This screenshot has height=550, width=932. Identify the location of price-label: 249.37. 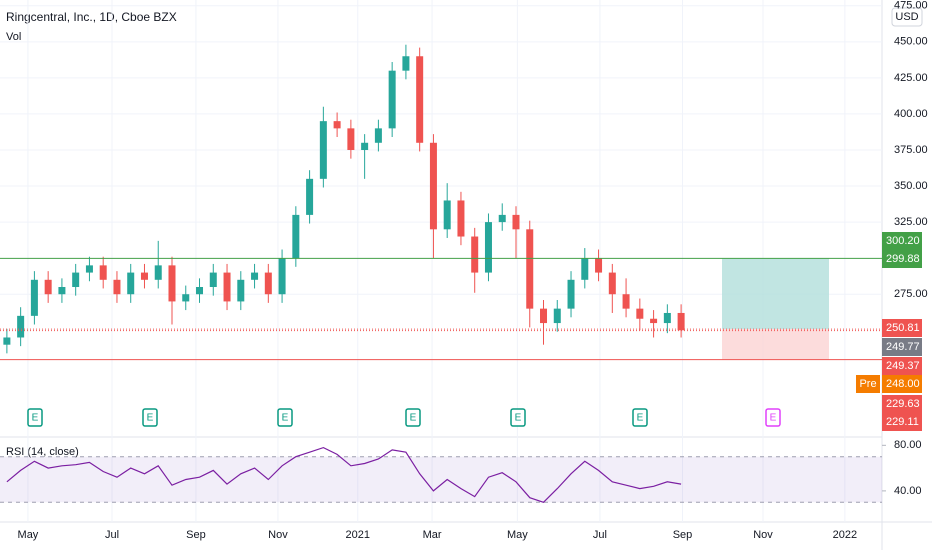
(903, 366).